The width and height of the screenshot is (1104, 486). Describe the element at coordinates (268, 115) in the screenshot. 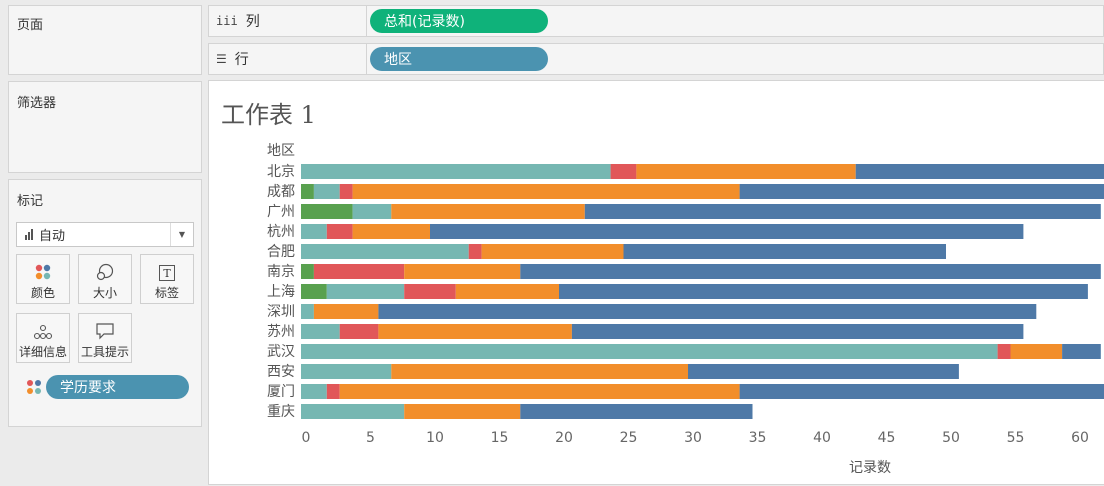

I see `sheet-title: 工作表 1` at that location.